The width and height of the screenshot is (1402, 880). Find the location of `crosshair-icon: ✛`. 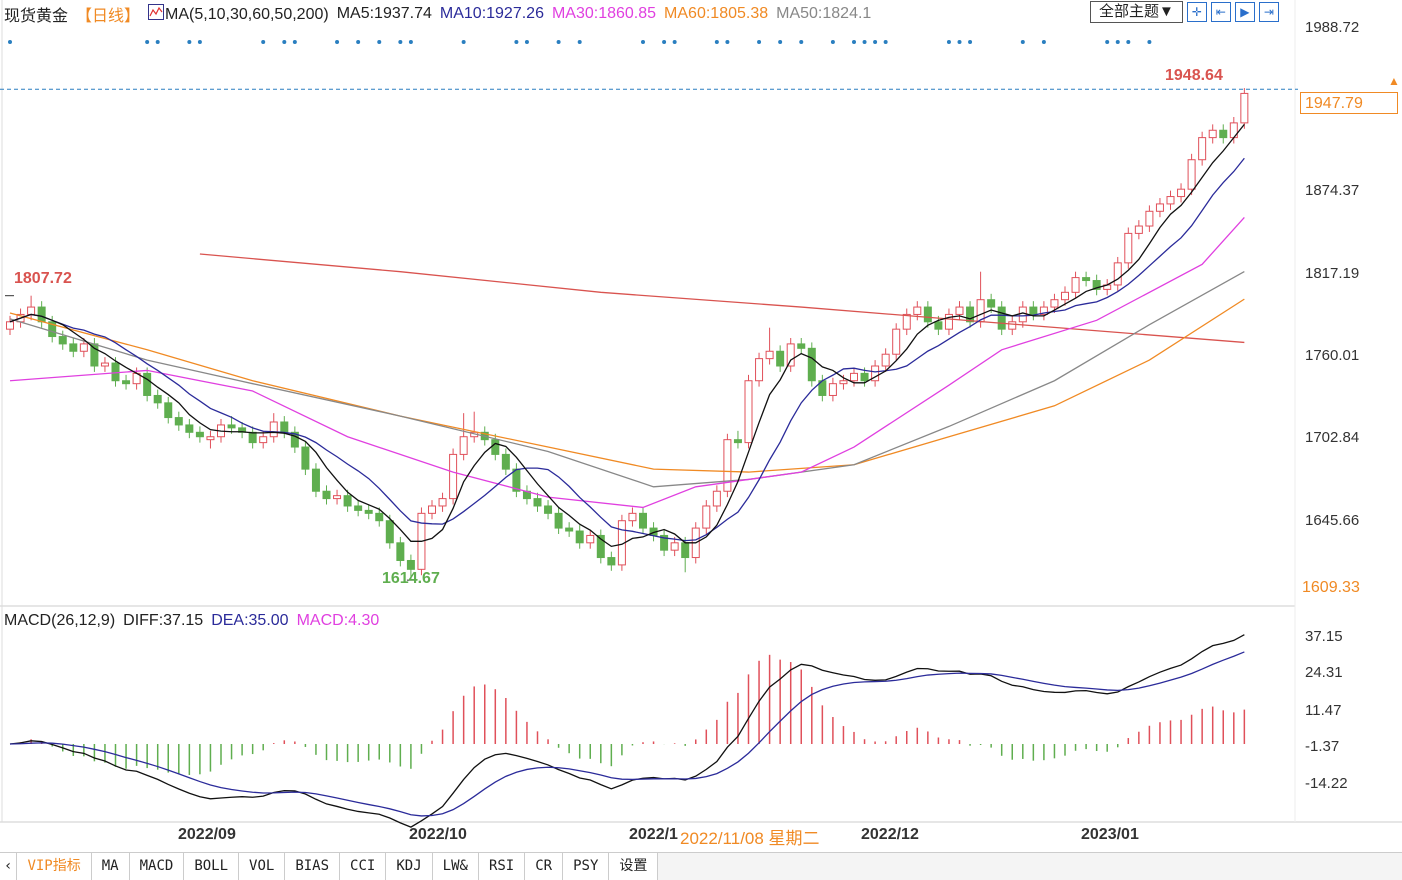

crosshair-icon: ✛ is located at coordinates (1196, 12).